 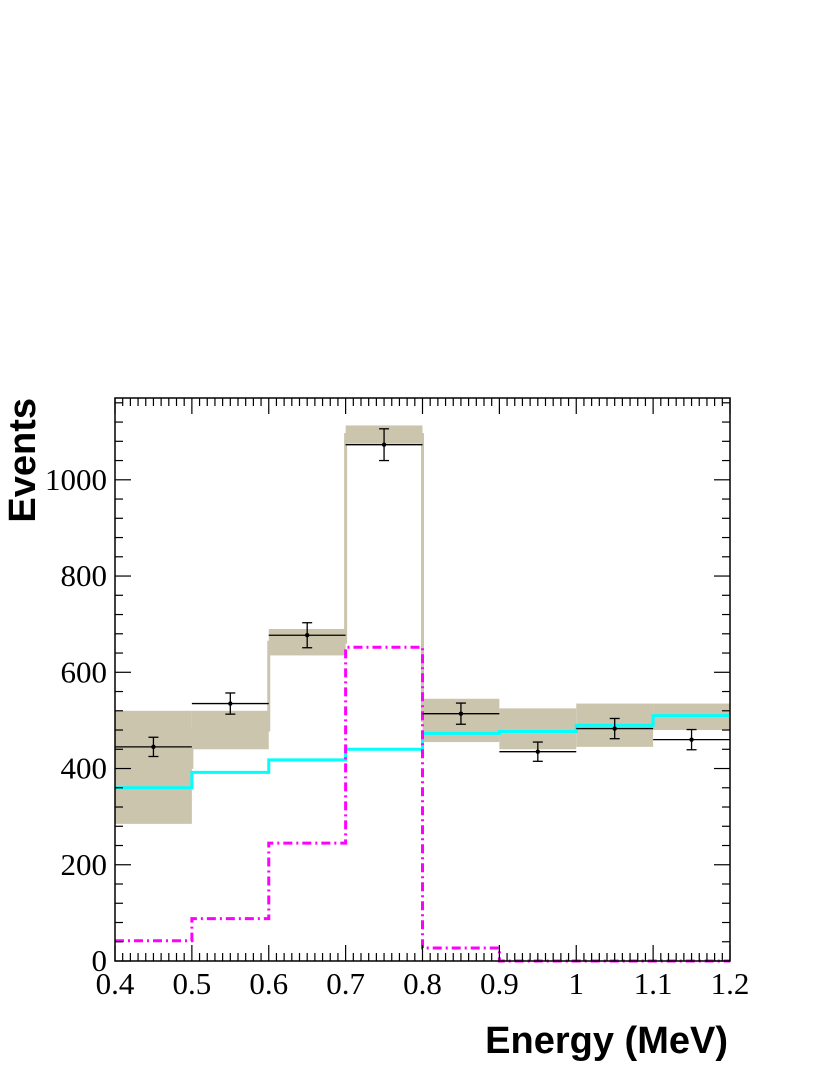 I want to click on x-tick-label: 1, so click(x=577, y=983).